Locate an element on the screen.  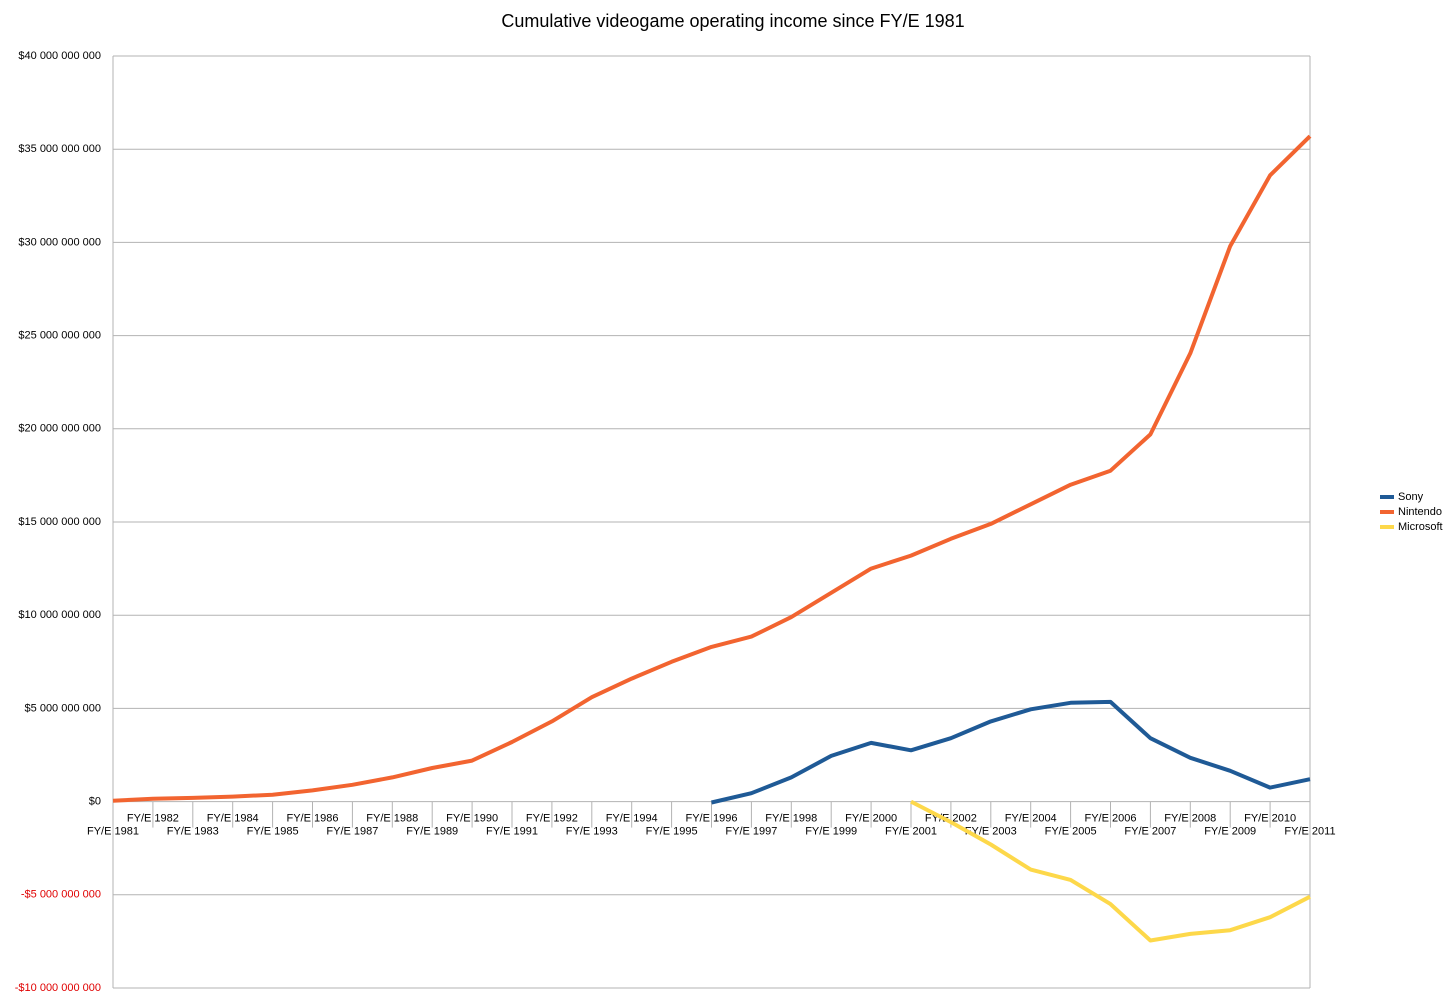
x-tick-label: FY/E 2006 is located at coordinates (1111, 819).